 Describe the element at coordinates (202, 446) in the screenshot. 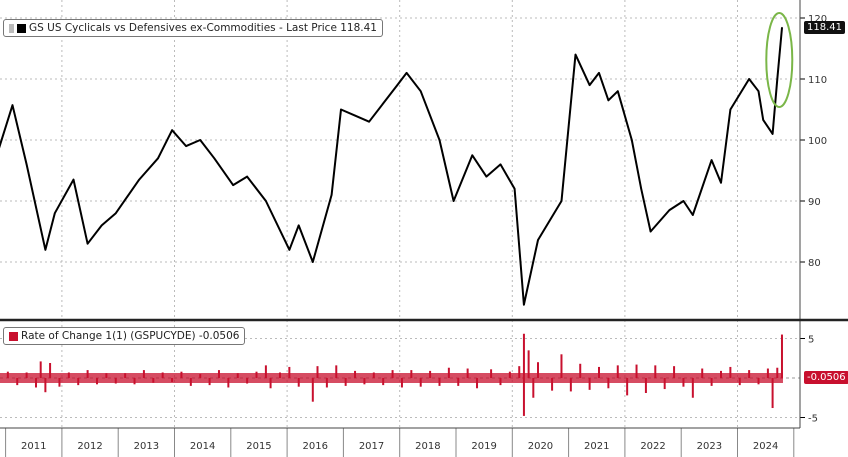

I see `x-tick-label: 2014` at that location.